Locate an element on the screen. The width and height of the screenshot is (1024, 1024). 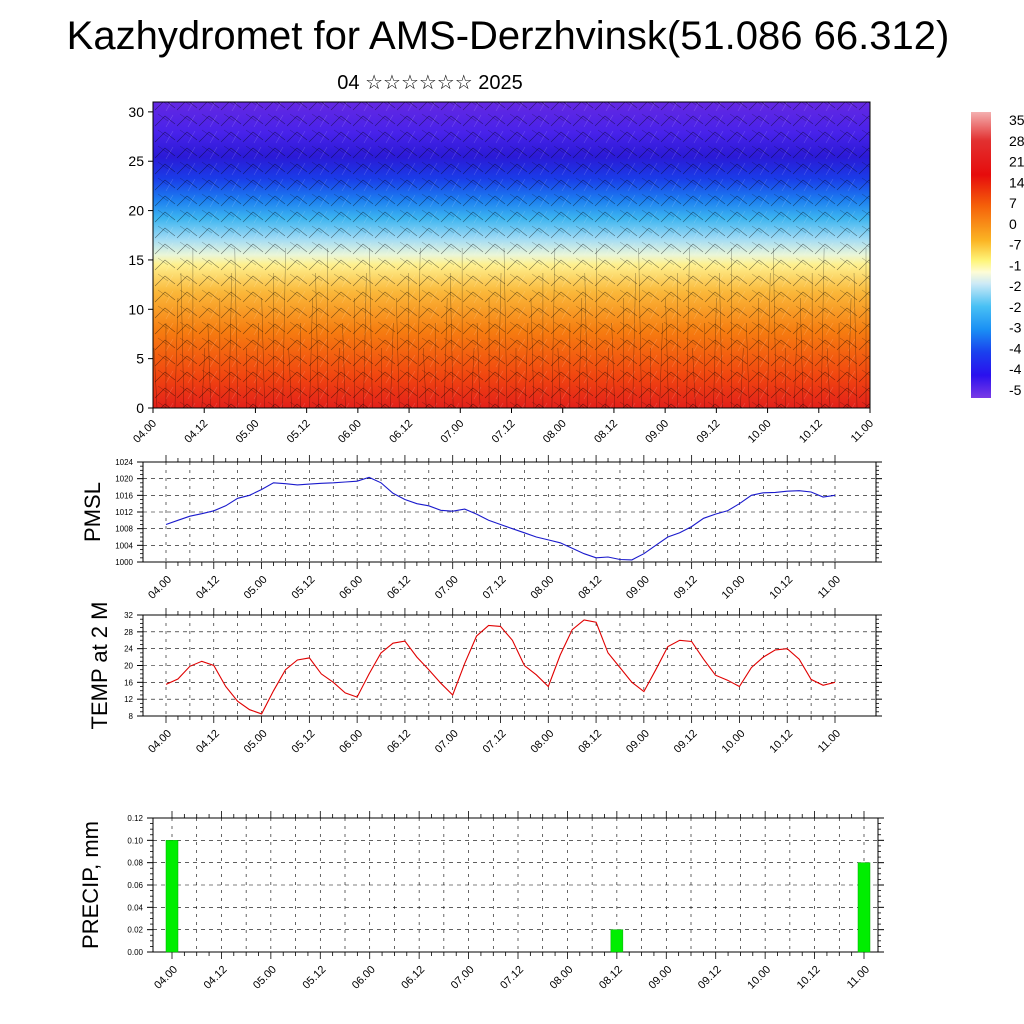
y-tick-label: 1020 is located at coordinates (124, 479).